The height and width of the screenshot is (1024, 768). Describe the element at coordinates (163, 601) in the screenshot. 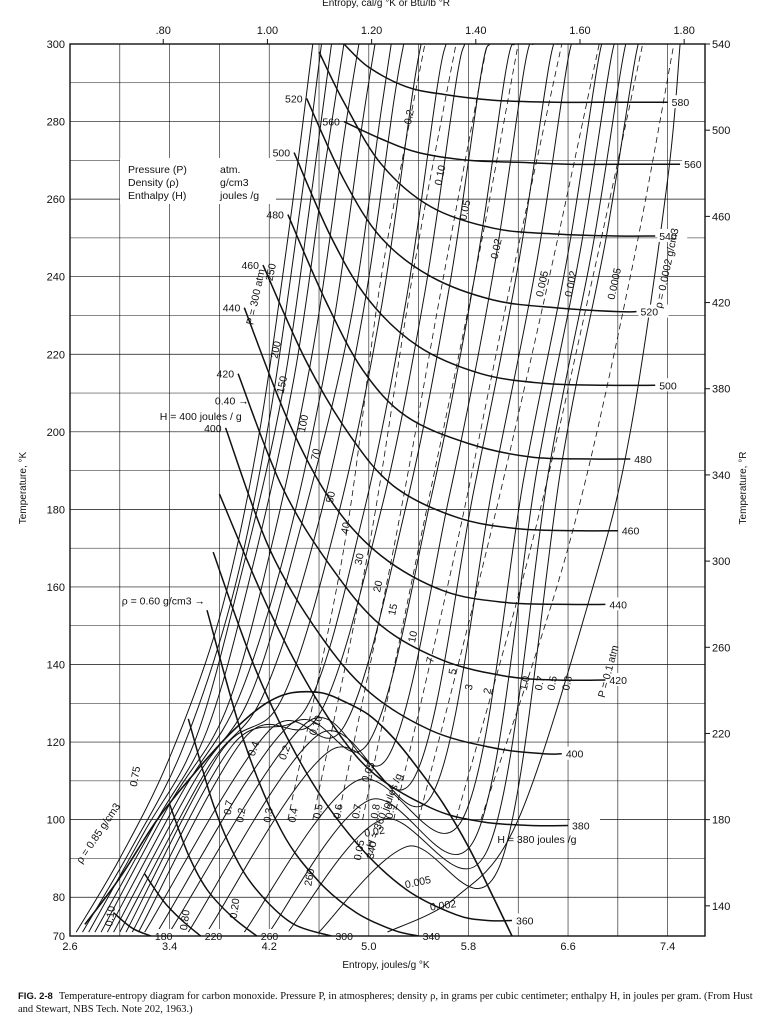

I see `curve-annotation: ρ = 0.60 g/cm3 →` at that location.